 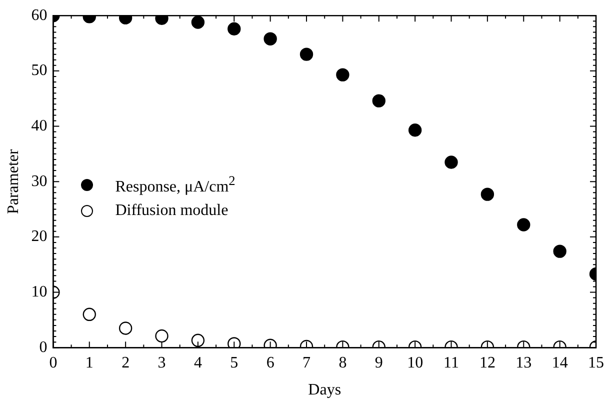 I want to click on y-tick-label: 0, so click(x=43, y=347).